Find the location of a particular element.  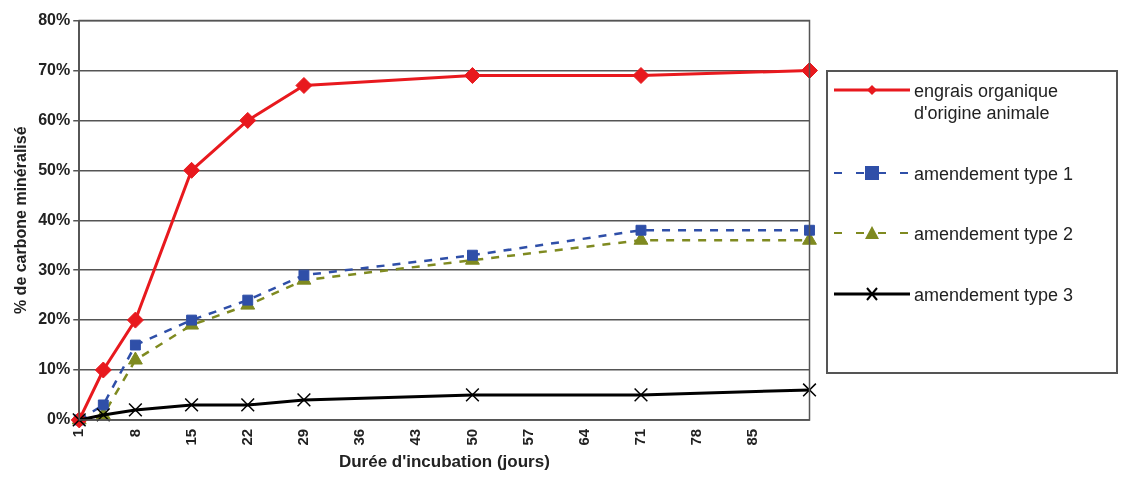

legend-label: amendement type 3 is located at coordinates (994, 294).